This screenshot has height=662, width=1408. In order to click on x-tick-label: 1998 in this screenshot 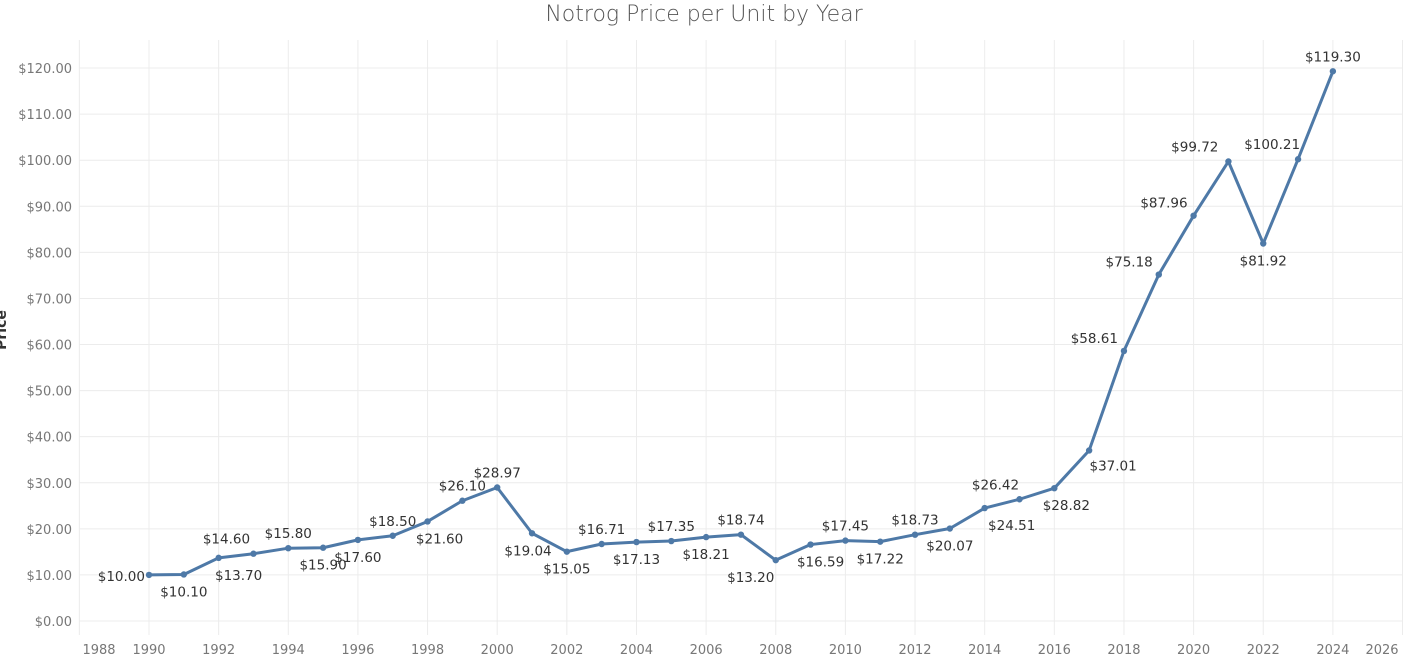, I will do `click(427, 650)`.